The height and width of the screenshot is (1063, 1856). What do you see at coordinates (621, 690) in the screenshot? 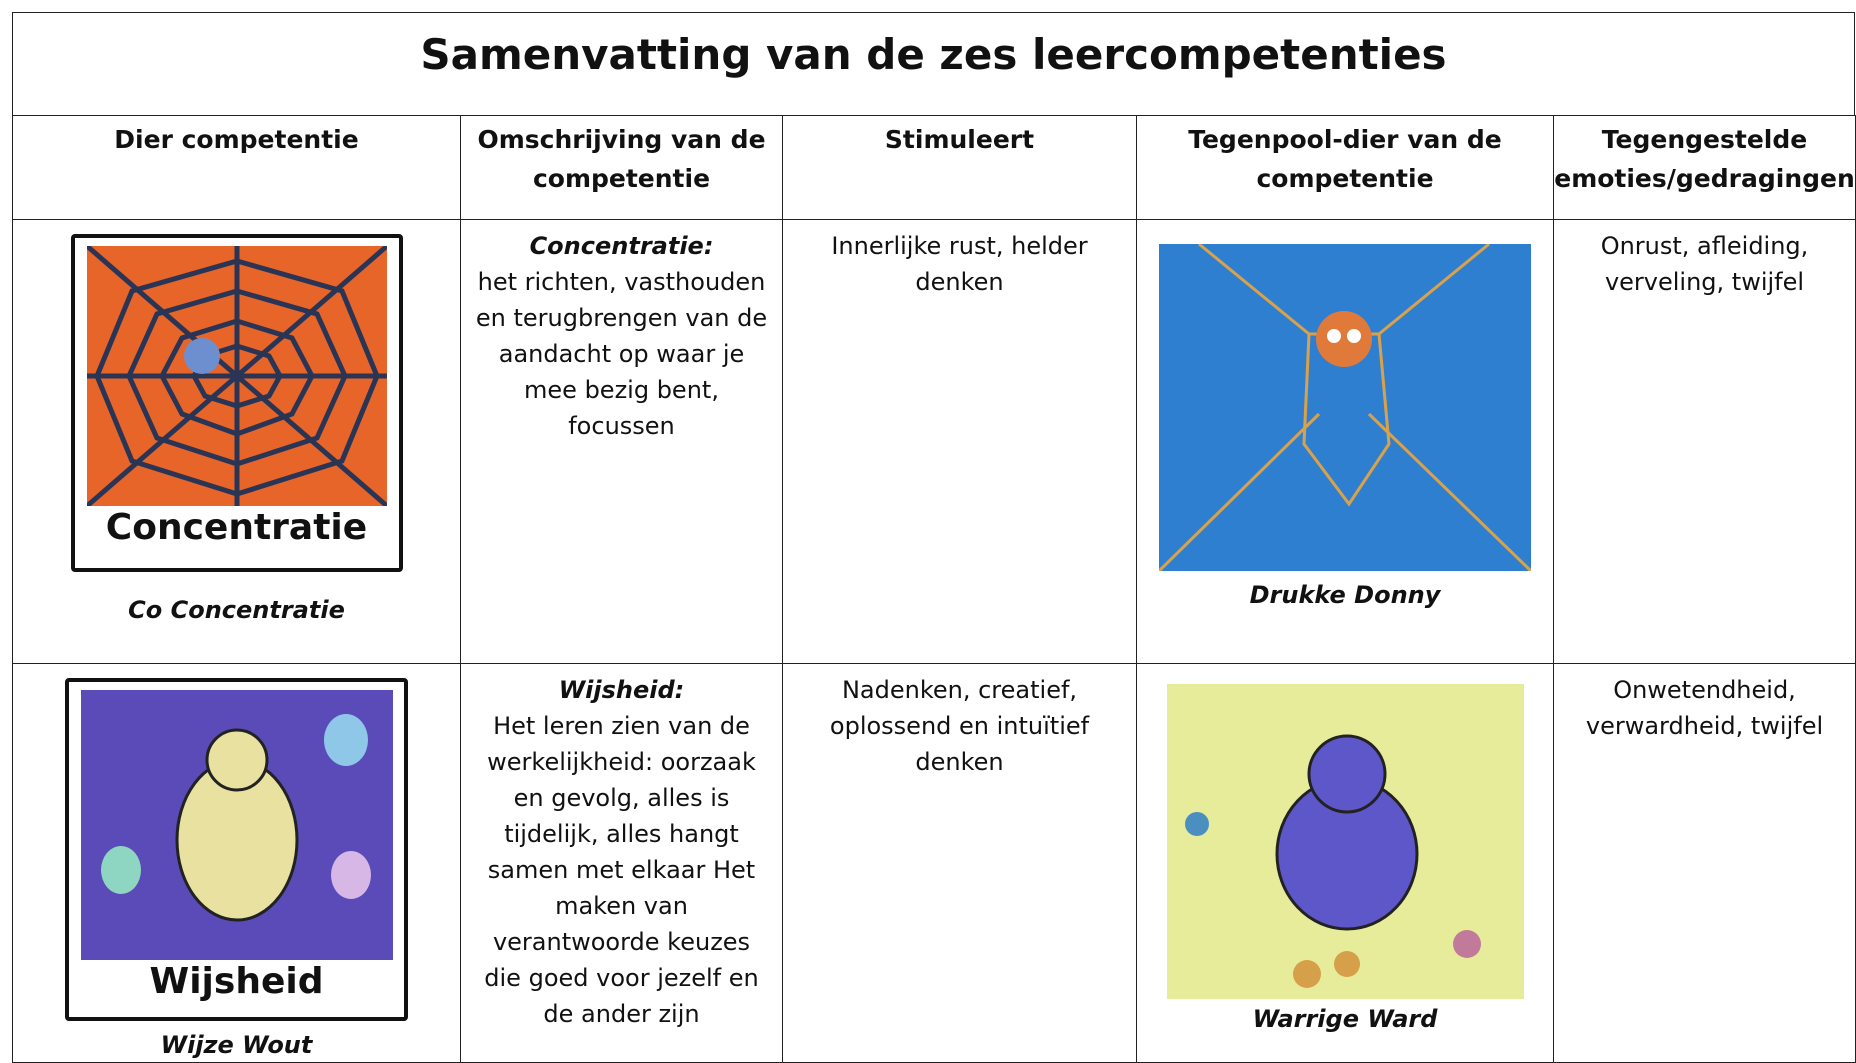
I see `description-title: Wijsheid:` at bounding box center [621, 690].